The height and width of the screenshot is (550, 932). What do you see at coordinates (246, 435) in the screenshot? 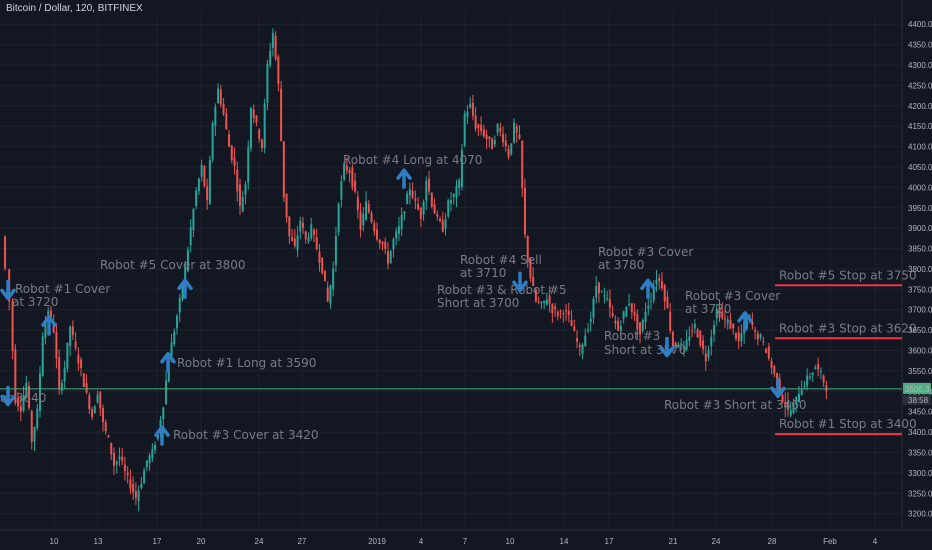
I see `annotation-text: Robot #3 Cover at 3420` at bounding box center [246, 435].